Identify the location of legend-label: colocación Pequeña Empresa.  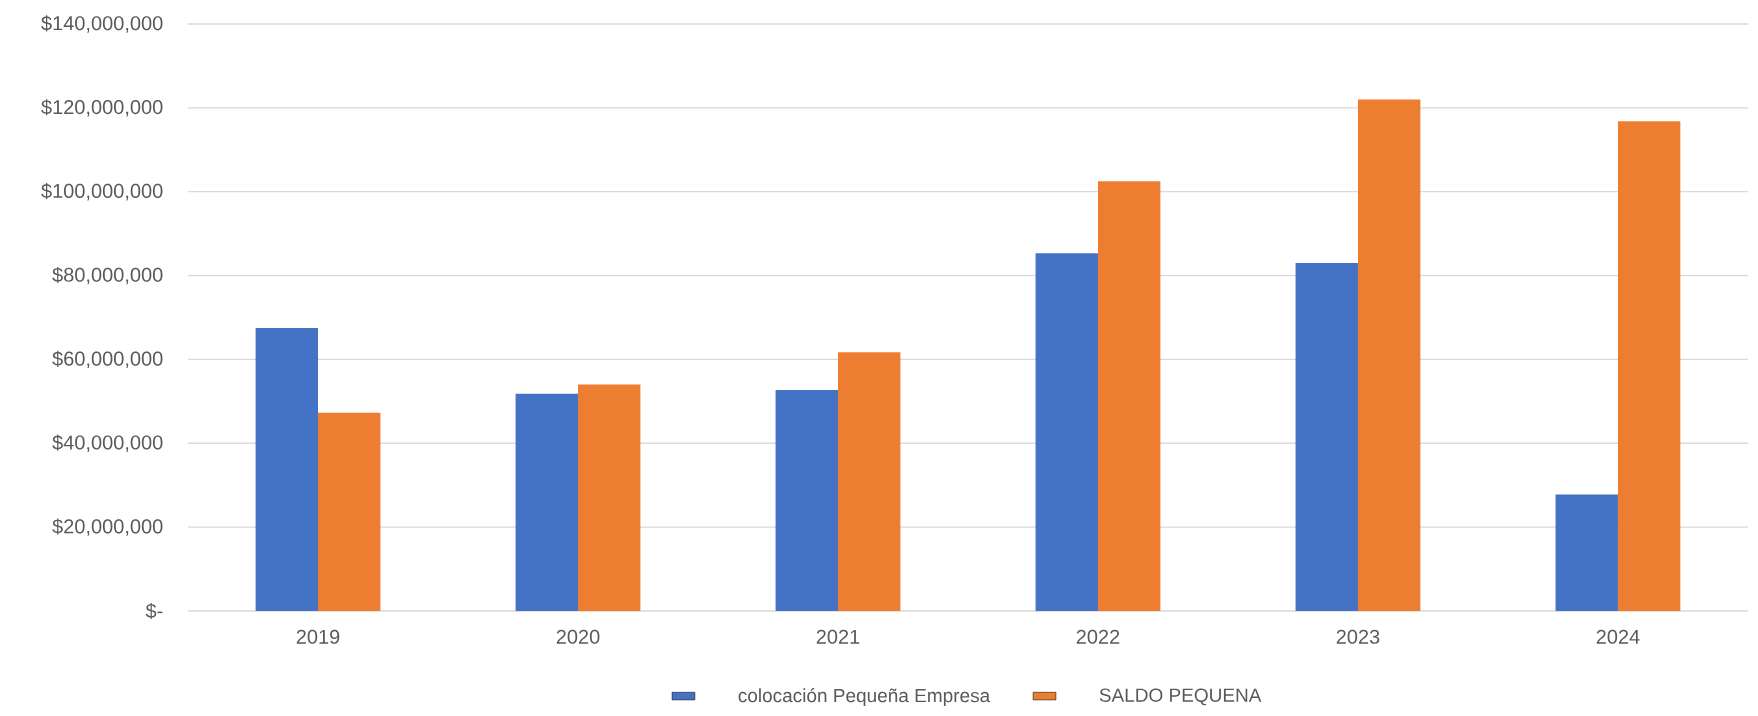
(864, 697).